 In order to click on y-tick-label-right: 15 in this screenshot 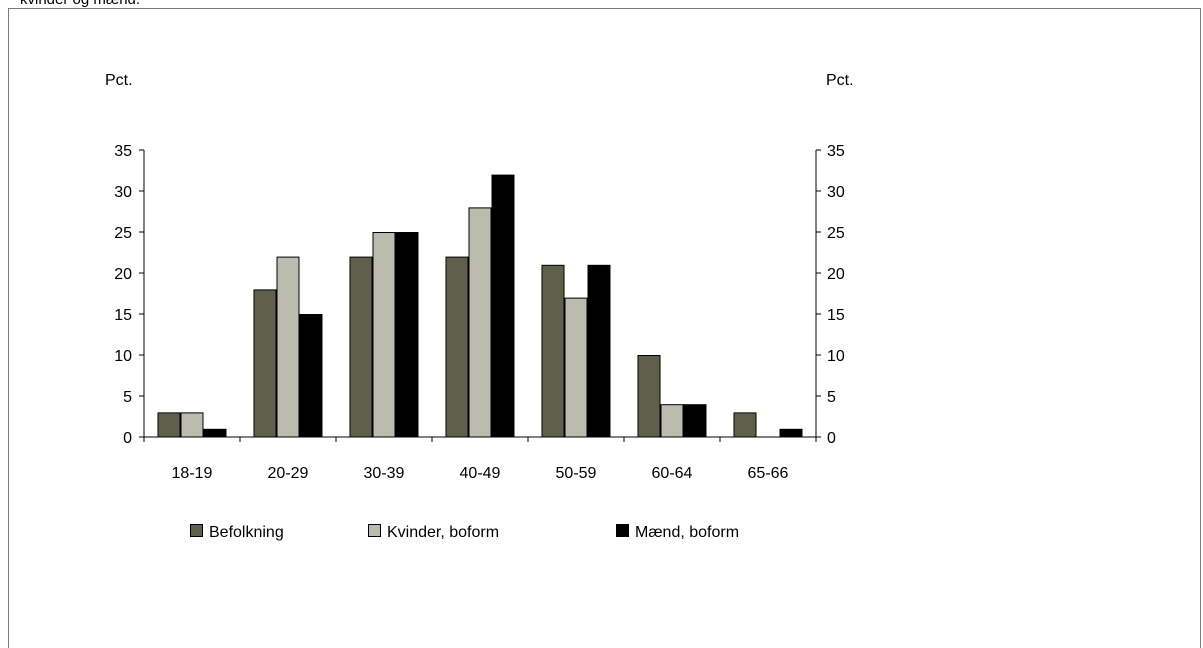, I will do `click(836, 315)`.